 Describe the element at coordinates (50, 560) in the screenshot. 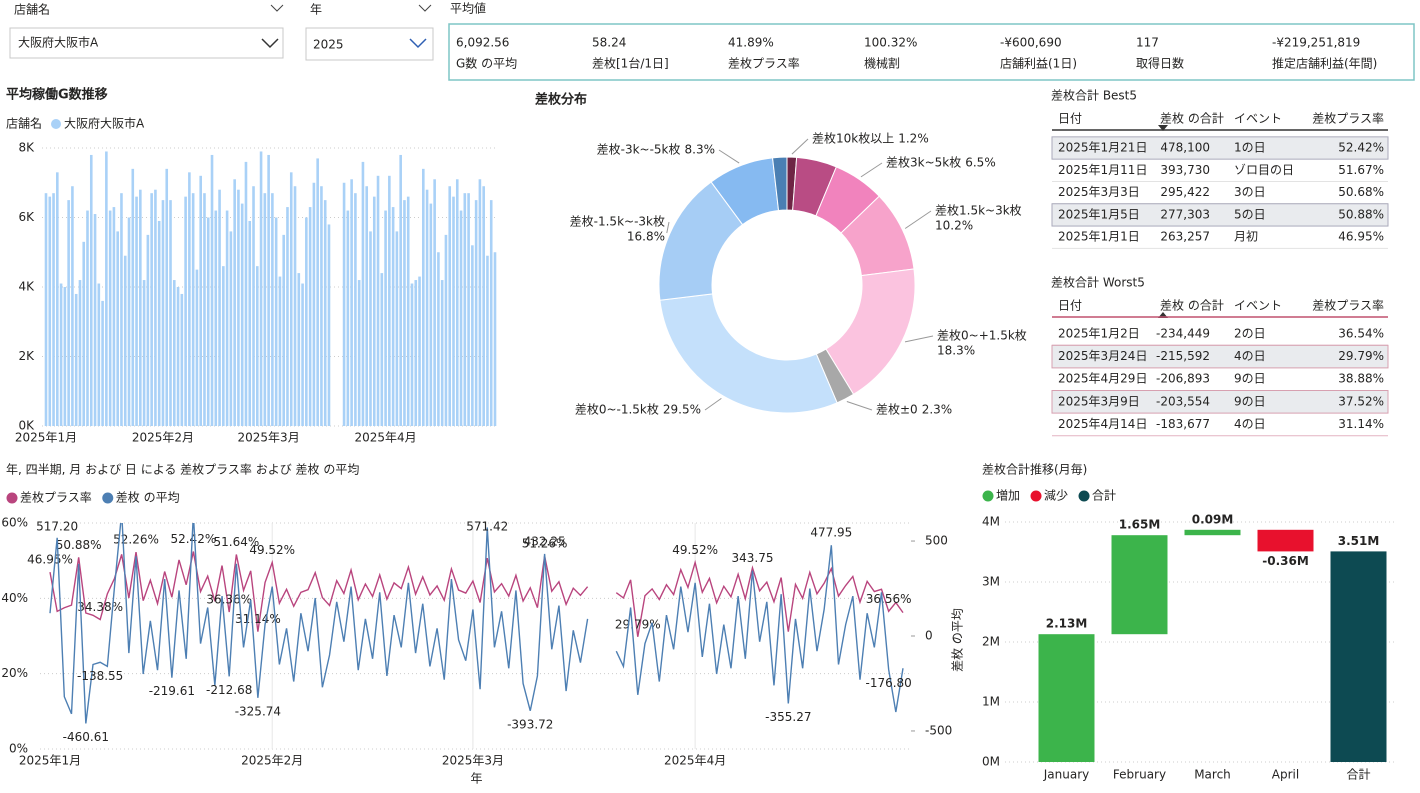

I see `data-label: 46.95%` at that location.